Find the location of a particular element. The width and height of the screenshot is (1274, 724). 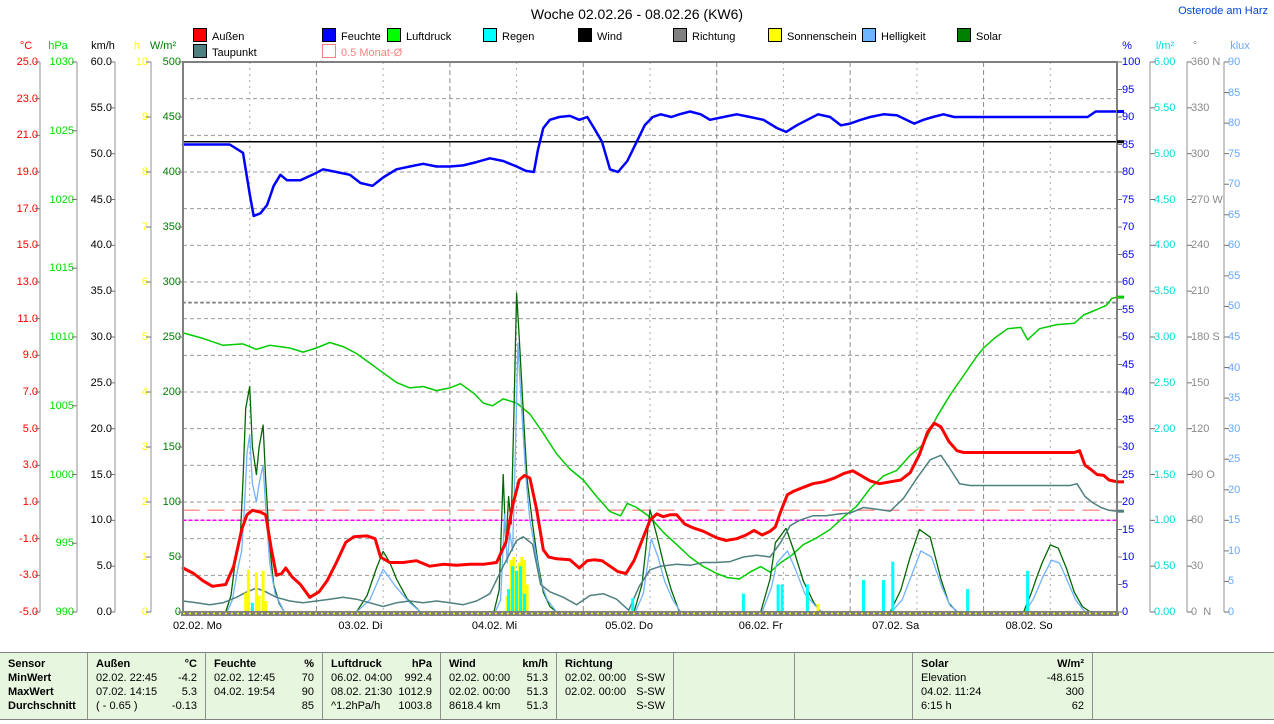

axis-tick-label: 3.00 is located at coordinates (1165, 337).